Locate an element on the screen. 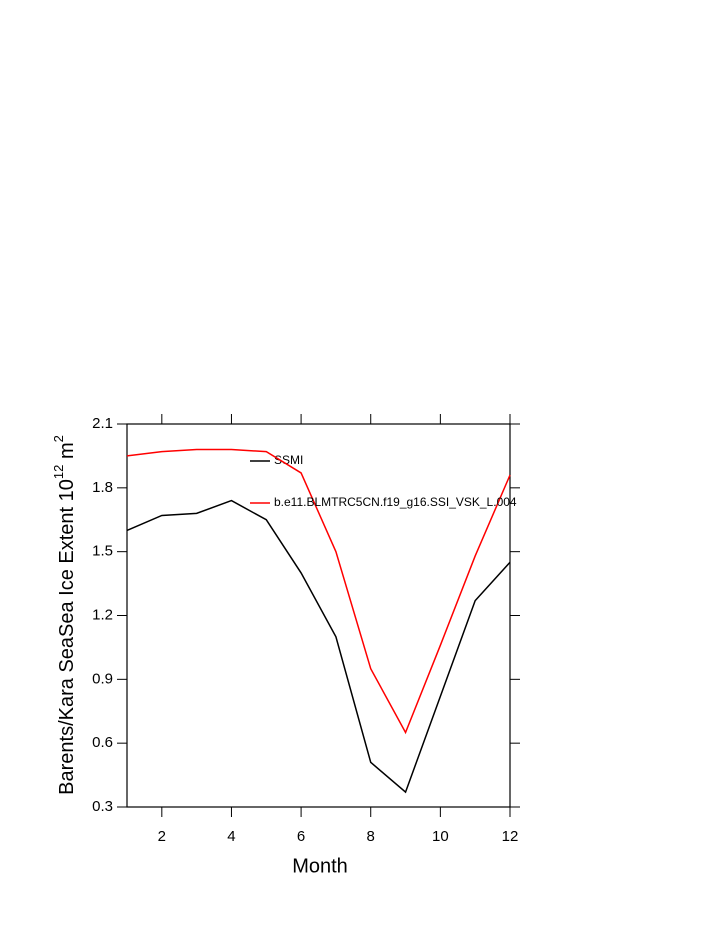 This screenshot has height=935, width=723. x-axis-title: Month is located at coordinates (320, 866).